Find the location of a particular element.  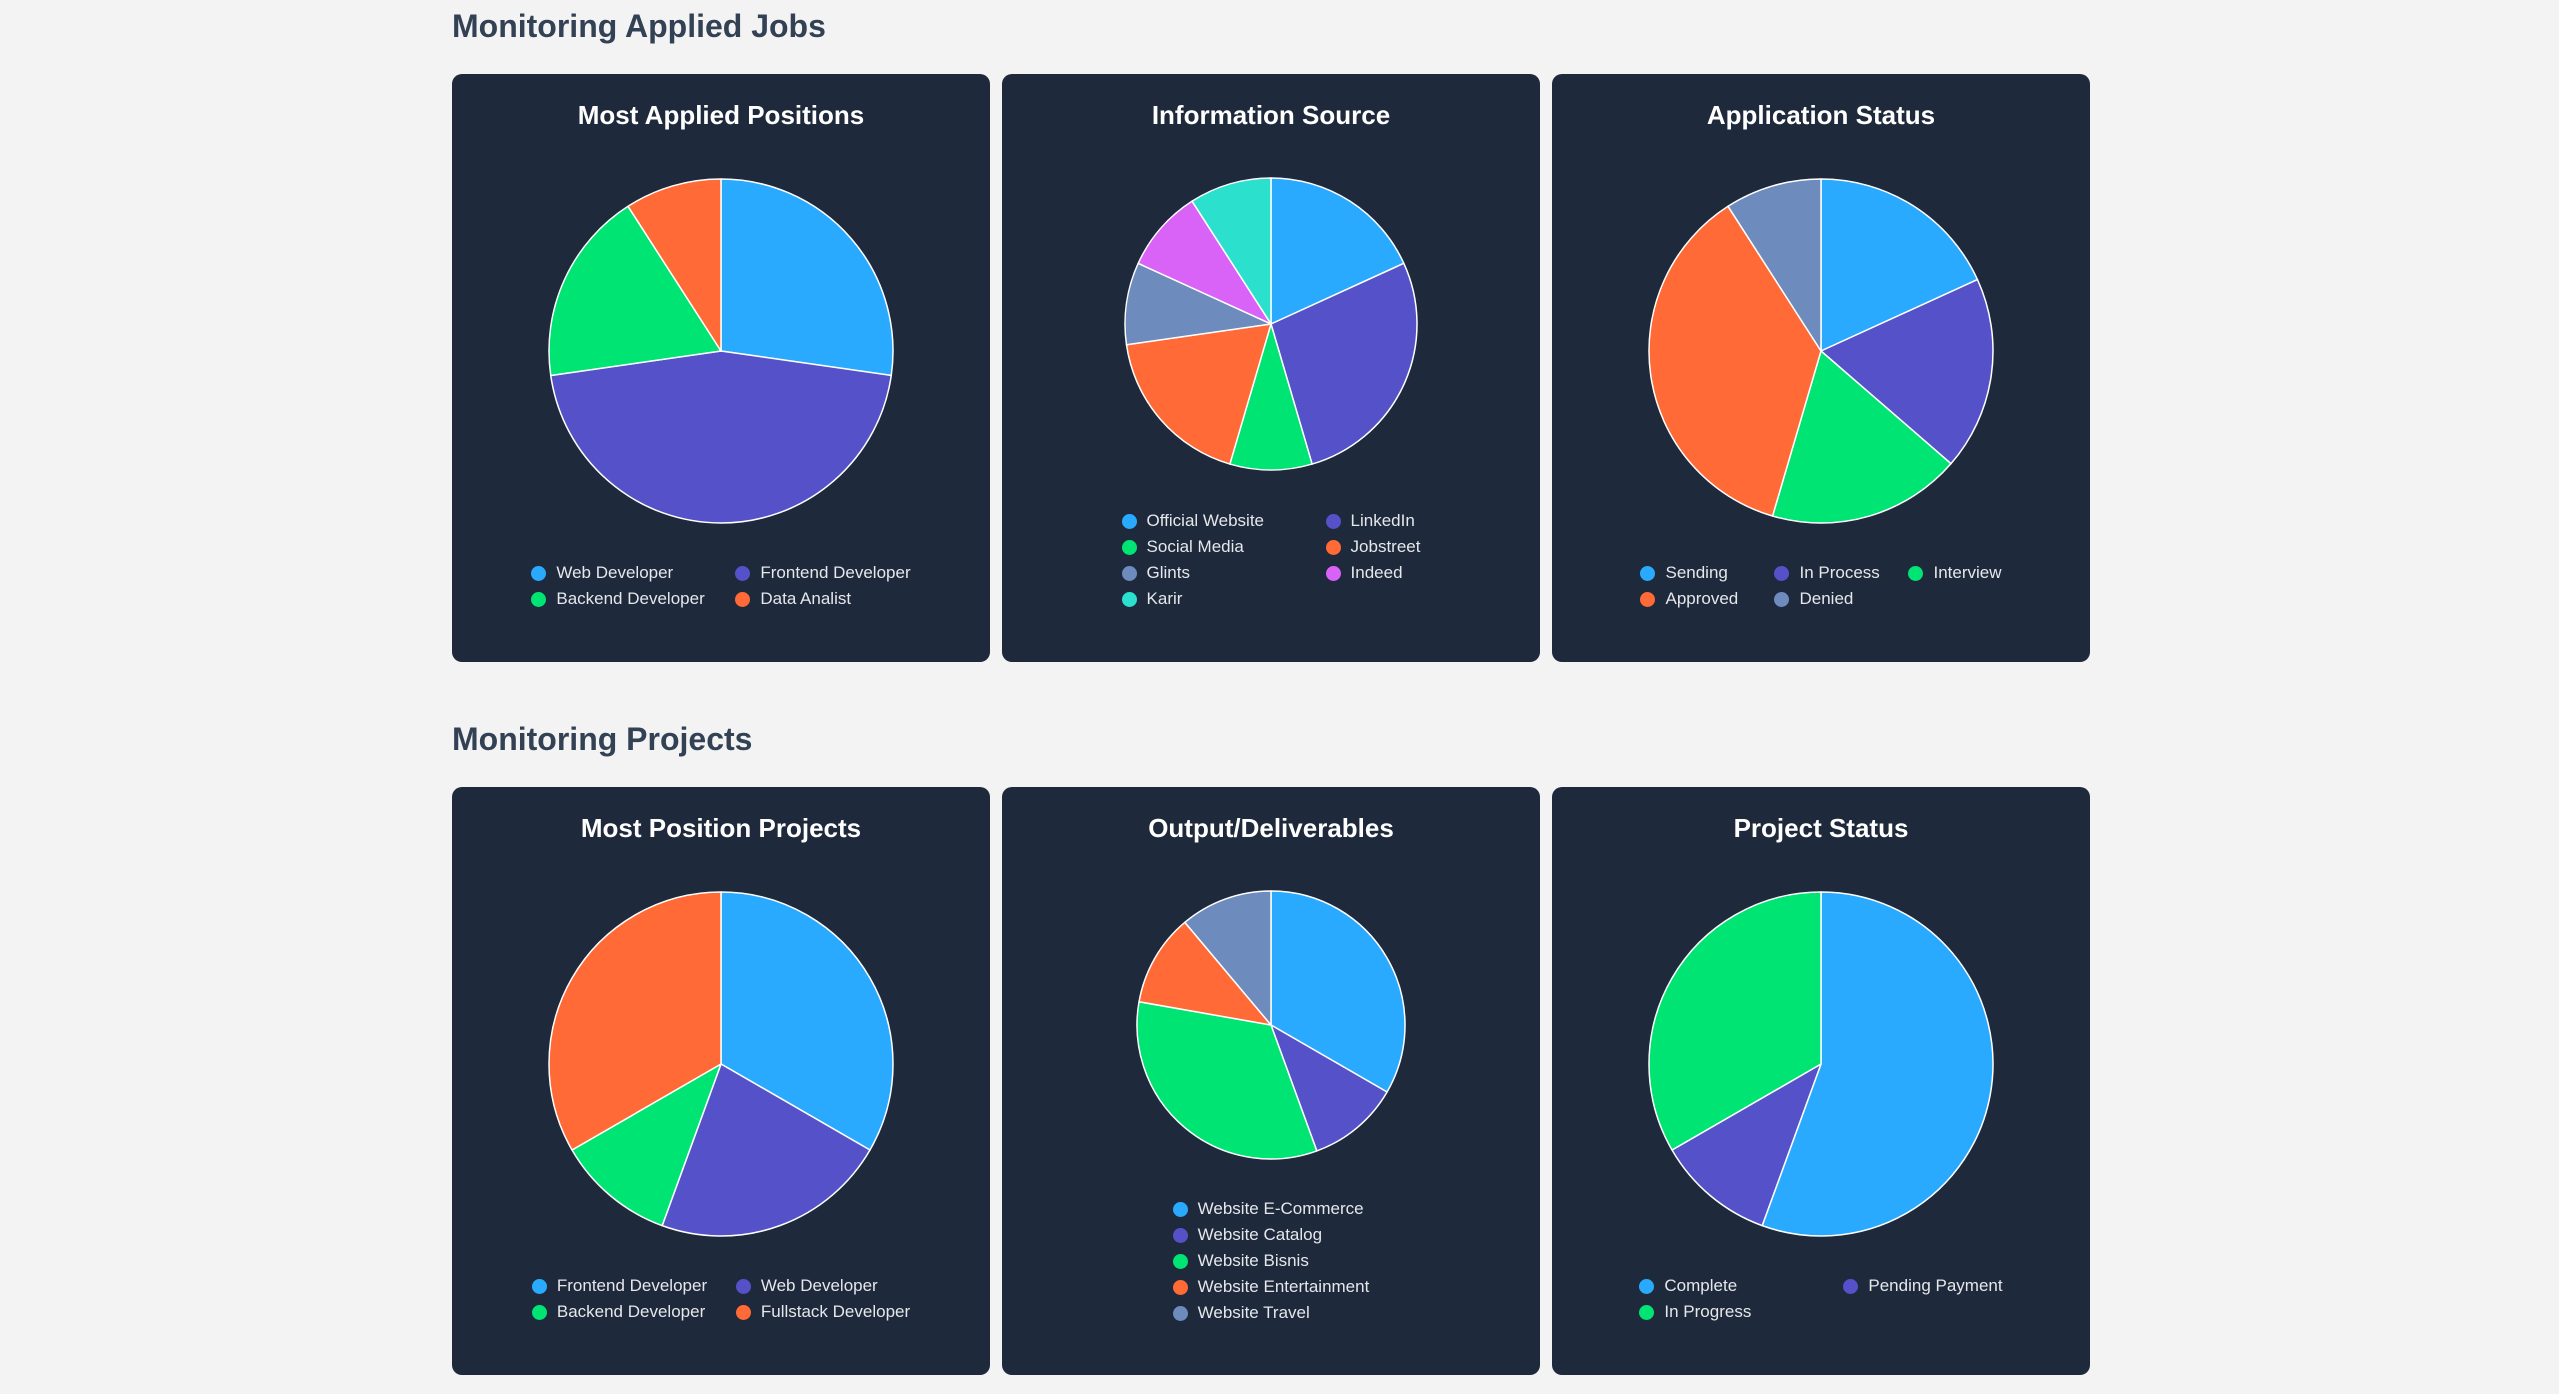

legend-item-approved: Approved is located at coordinates (1690, 599).